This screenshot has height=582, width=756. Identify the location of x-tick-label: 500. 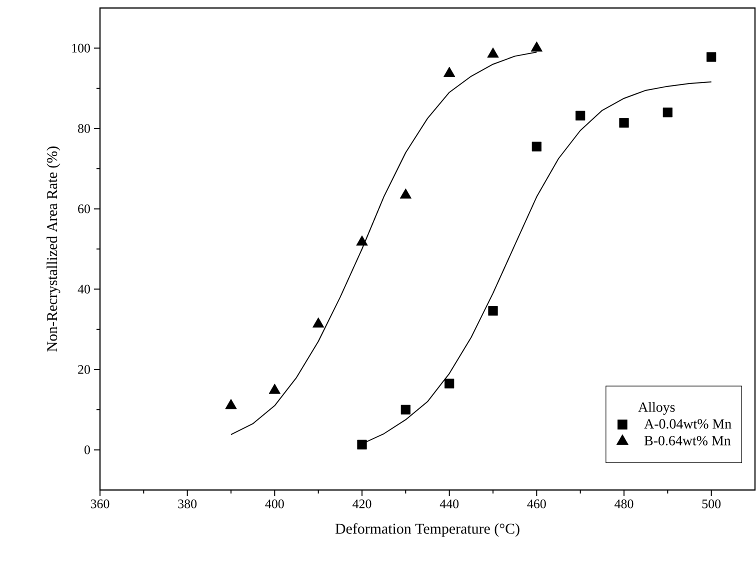
(711, 504).